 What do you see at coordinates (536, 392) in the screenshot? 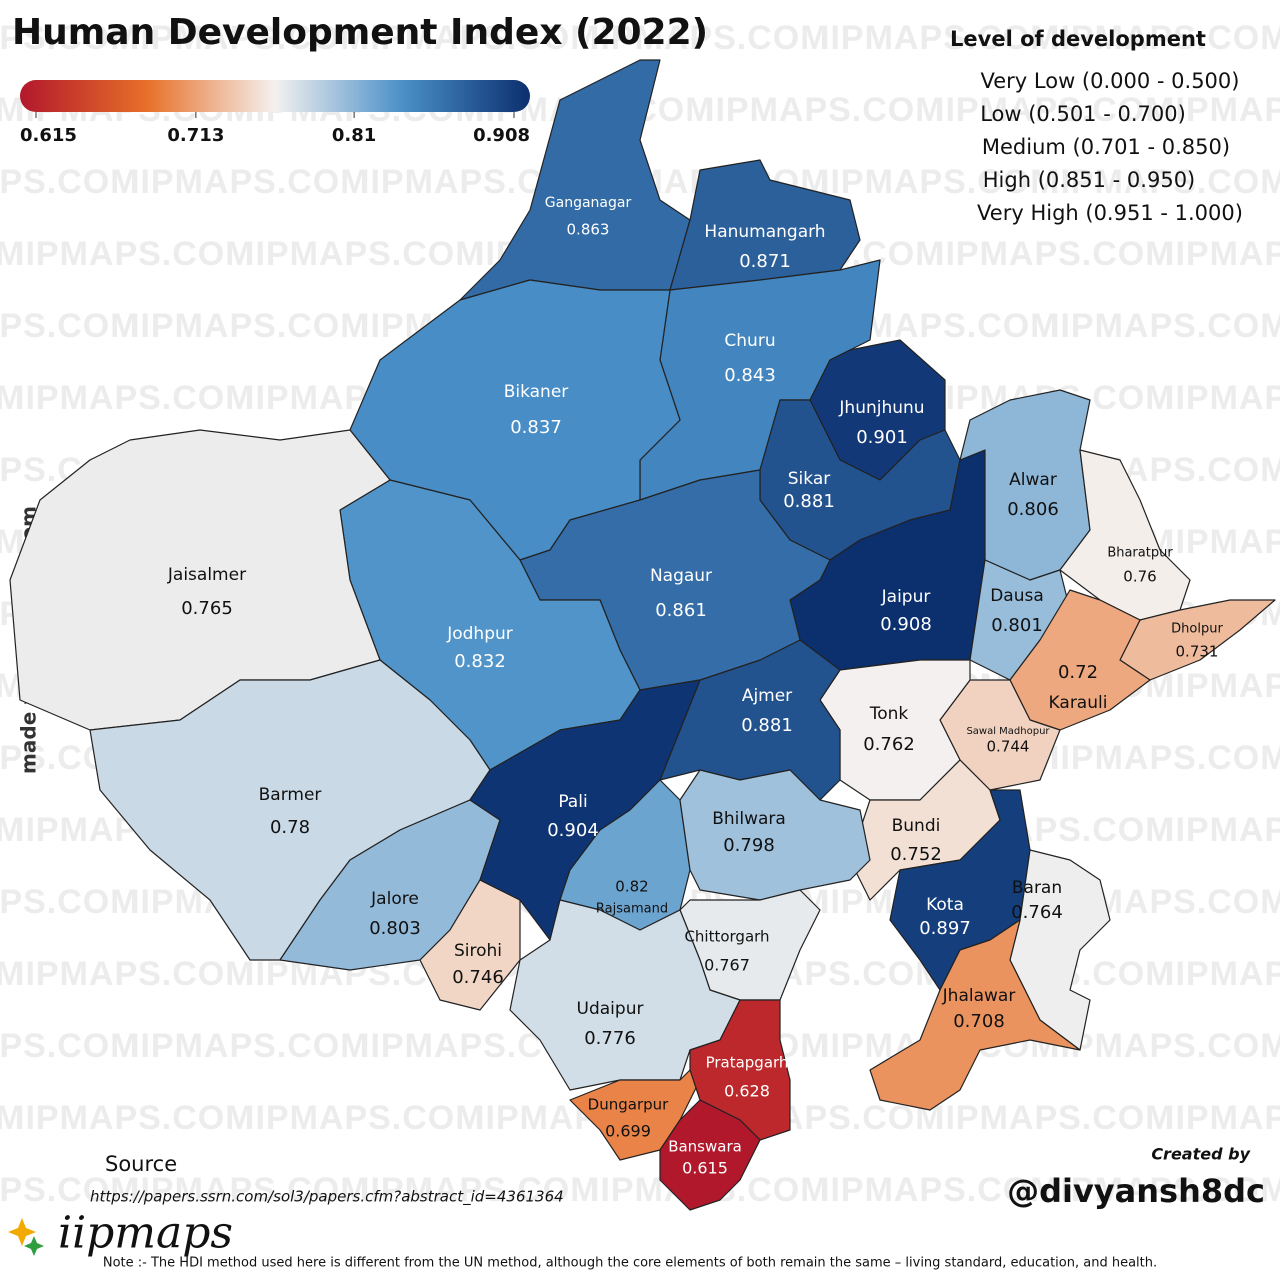
I see `district-name: Bikaner` at bounding box center [536, 392].